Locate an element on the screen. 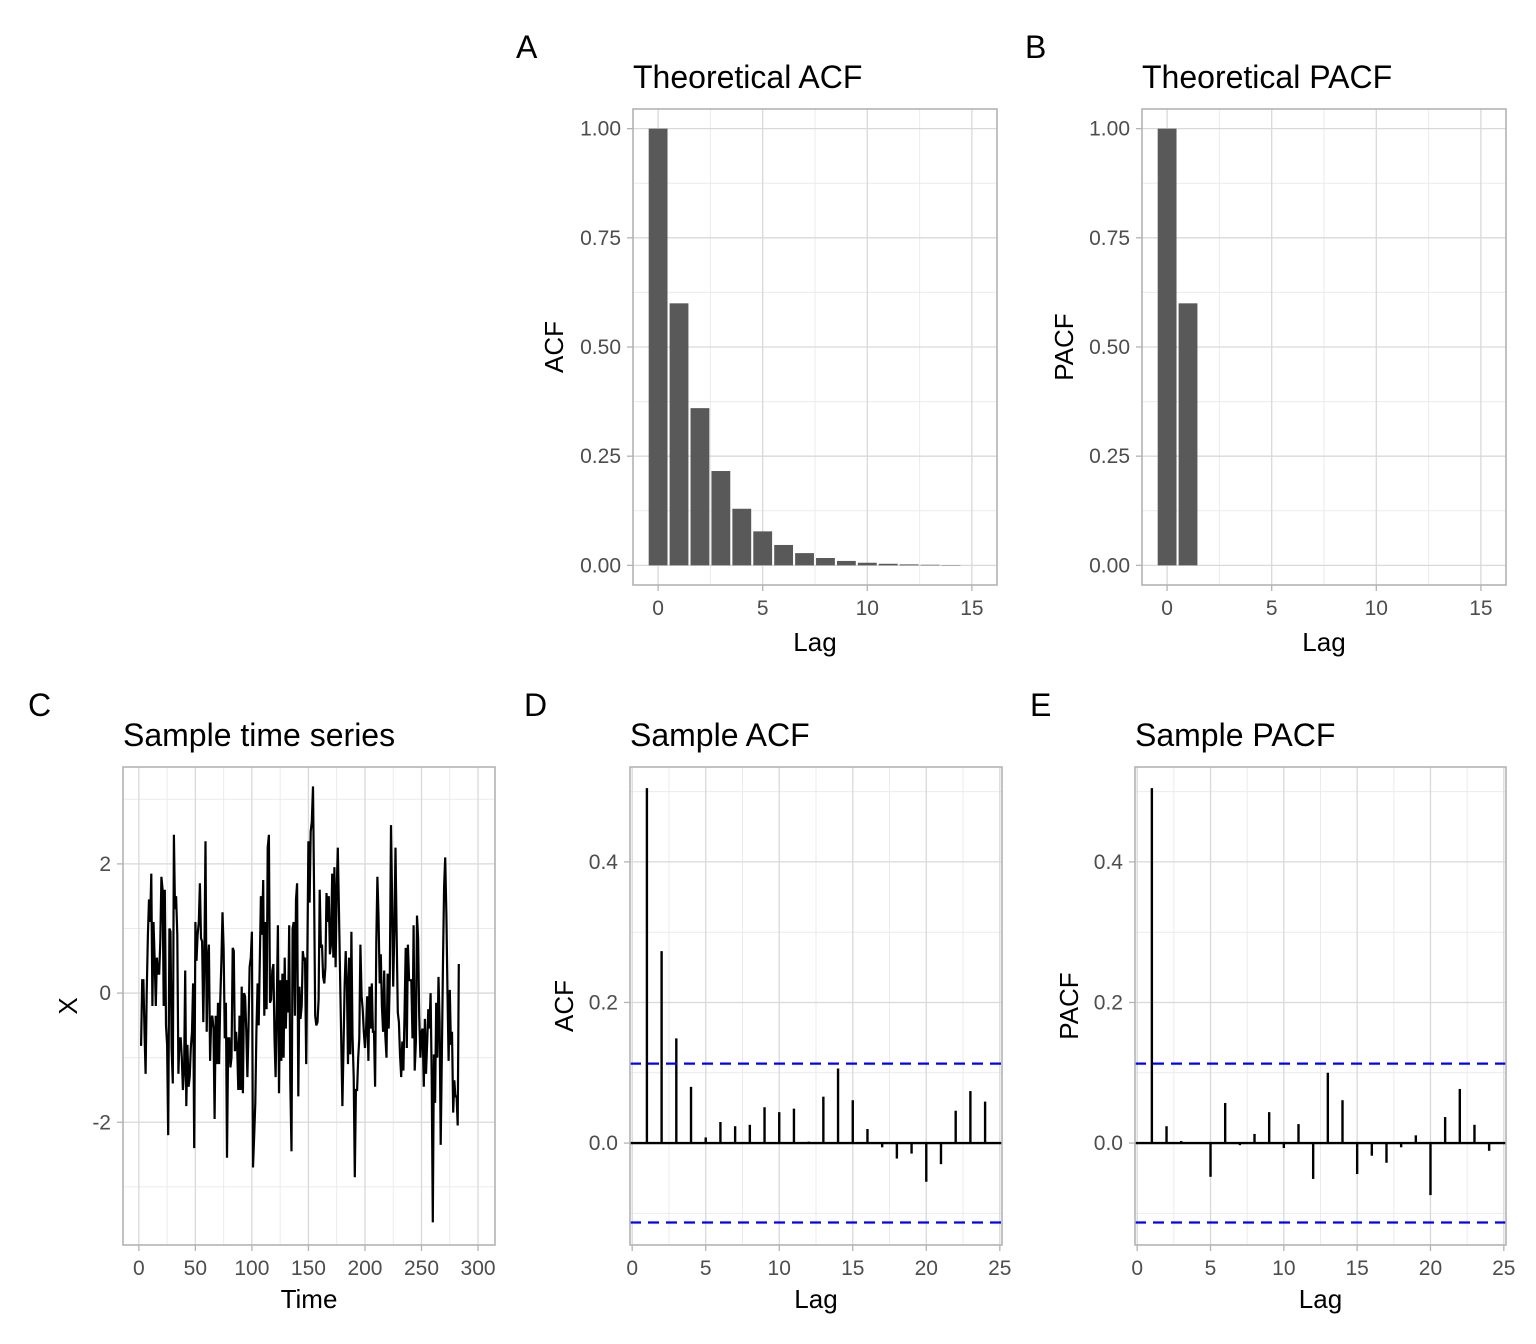  y-tick-label: -2 is located at coordinates (101, 1122).